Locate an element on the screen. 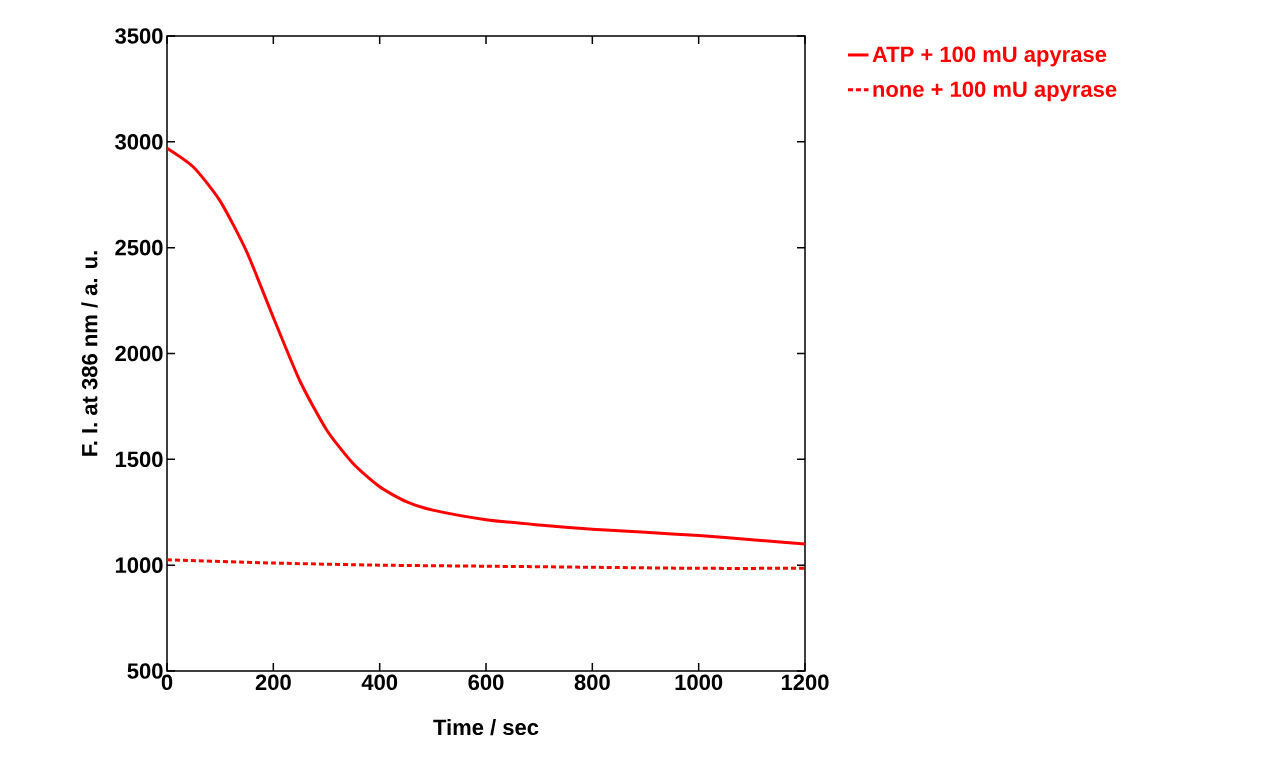  x-tick-label: 600 is located at coordinates (486, 682).